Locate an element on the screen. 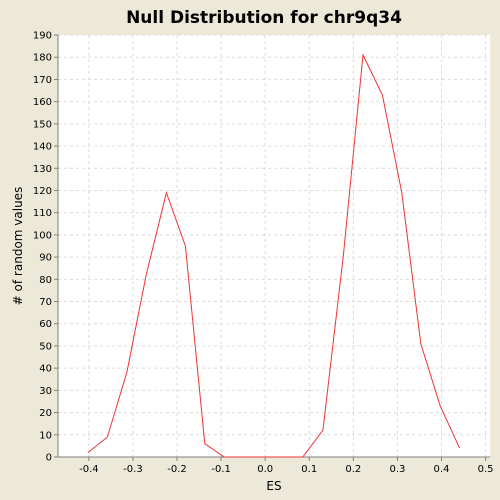  y-tick-label: 100 is located at coordinates (42, 235).